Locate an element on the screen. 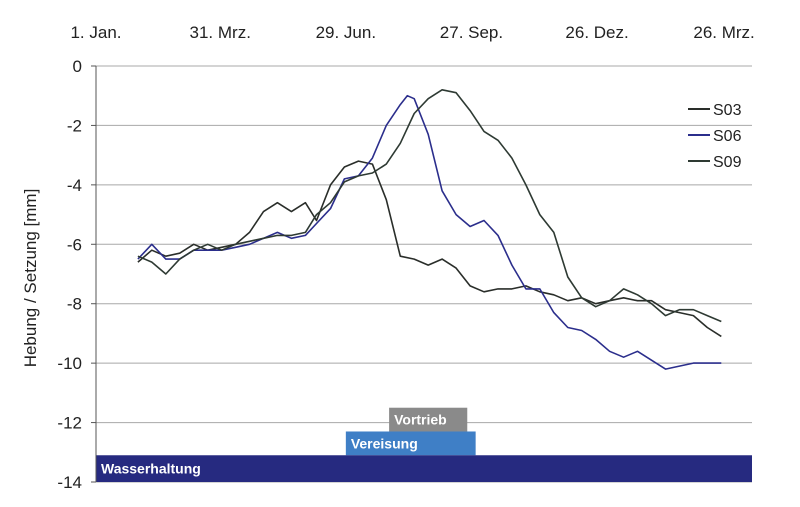 The width and height of the screenshot is (800, 507). phase-vereisung: Vereisung is located at coordinates (410, 443).